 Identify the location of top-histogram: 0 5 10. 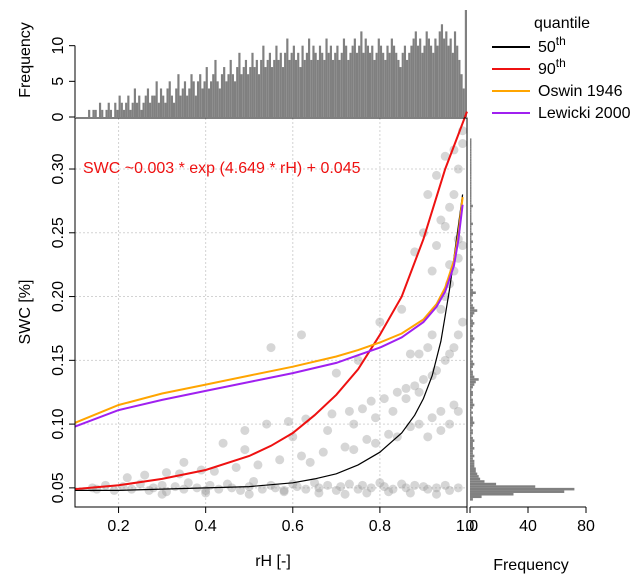
(258, 65).